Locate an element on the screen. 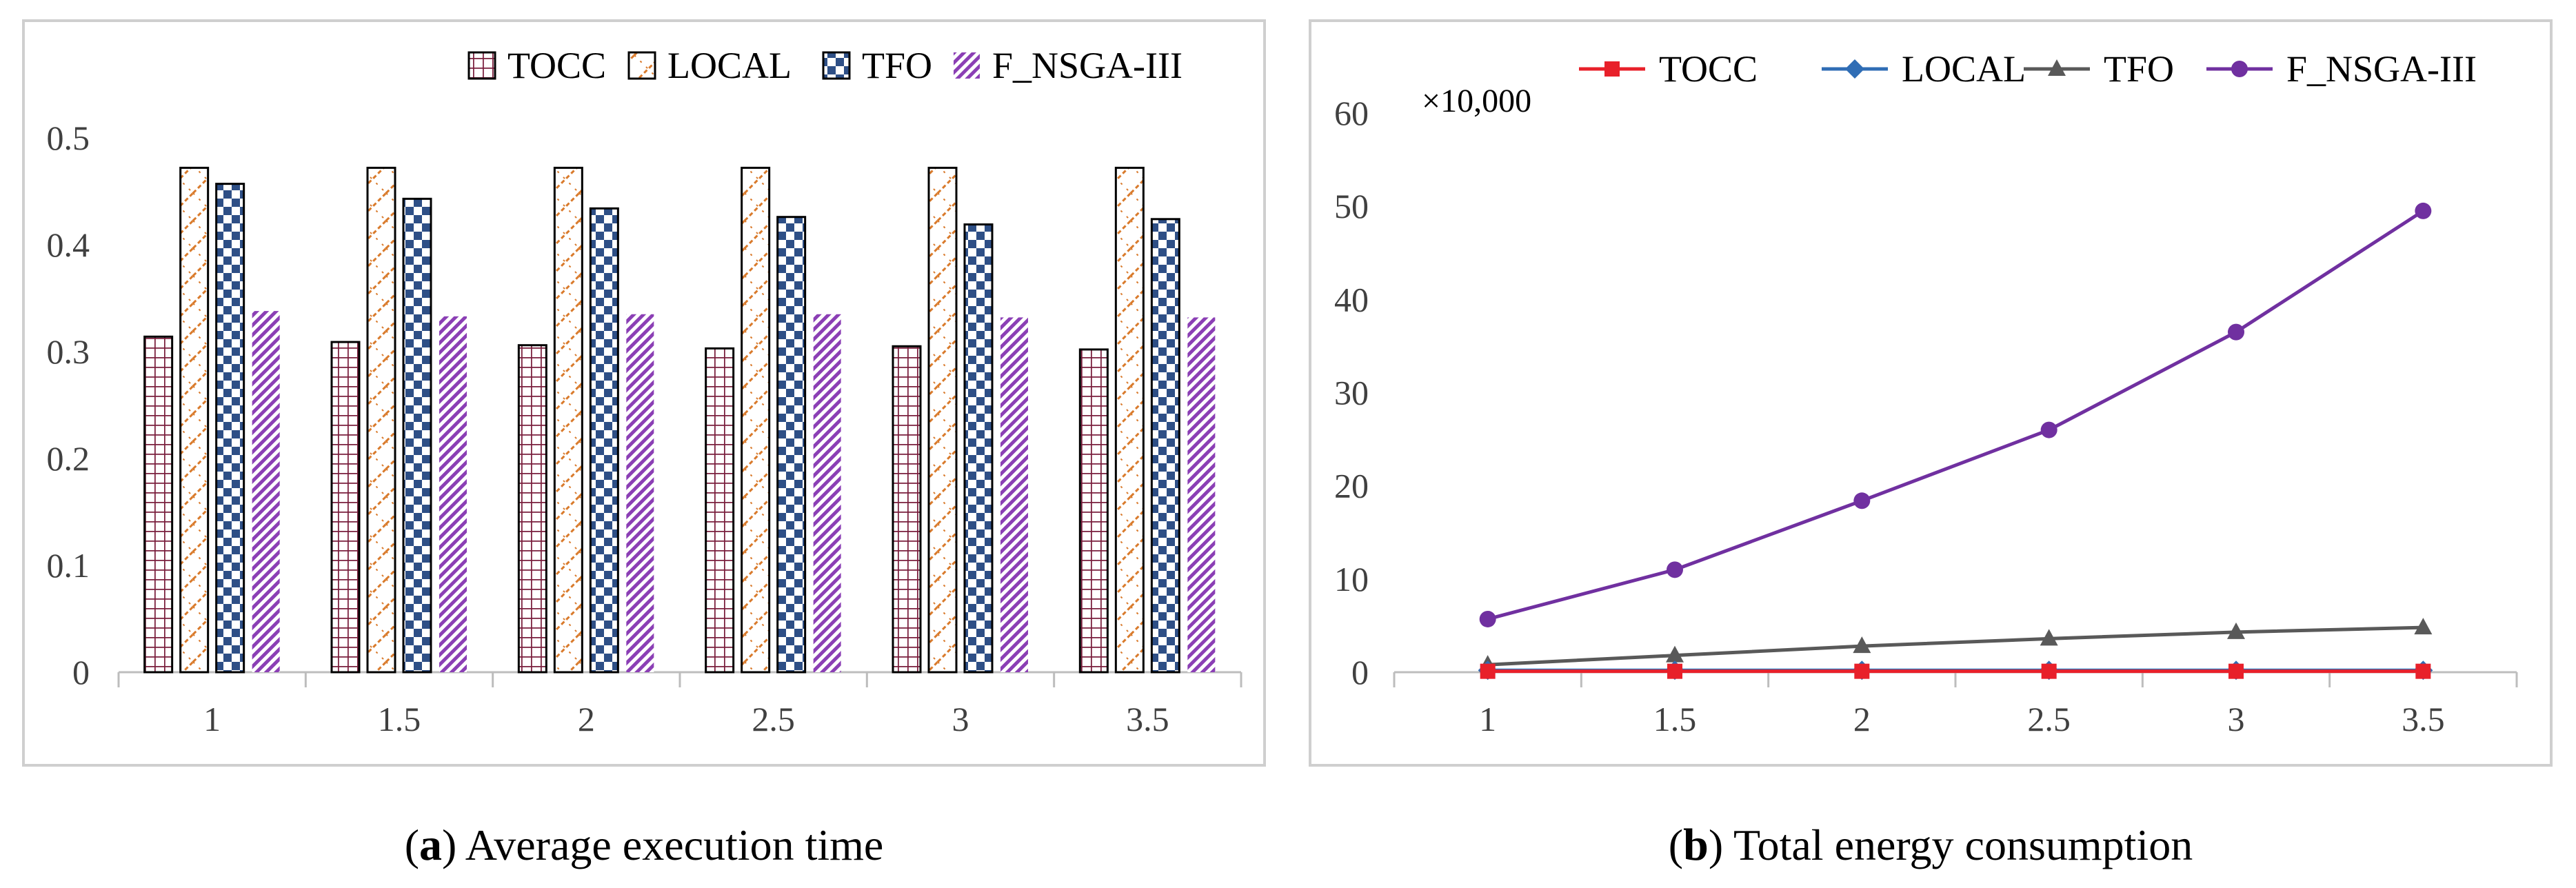 Image resolution: width=2576 pixels, height=888 pixels. panel-b-ytick-label: 10 is located at coordinates (1351, 579).